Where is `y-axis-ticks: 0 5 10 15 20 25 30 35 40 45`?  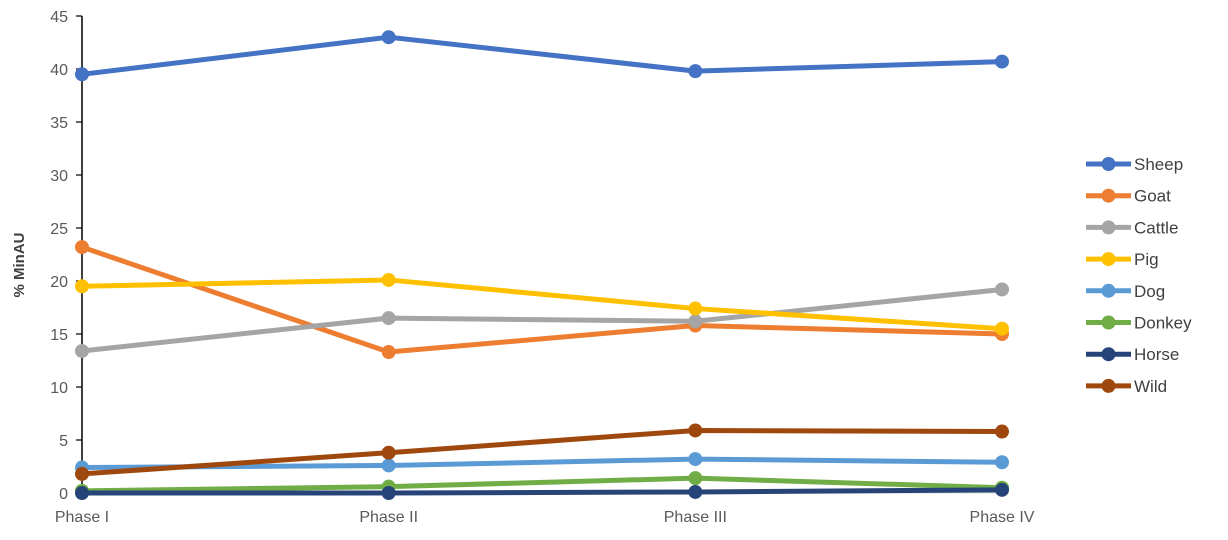 y-axis-ticks: 0 5 10 15 20 25 30 35 40 45 is located at coordinates (66, 256).